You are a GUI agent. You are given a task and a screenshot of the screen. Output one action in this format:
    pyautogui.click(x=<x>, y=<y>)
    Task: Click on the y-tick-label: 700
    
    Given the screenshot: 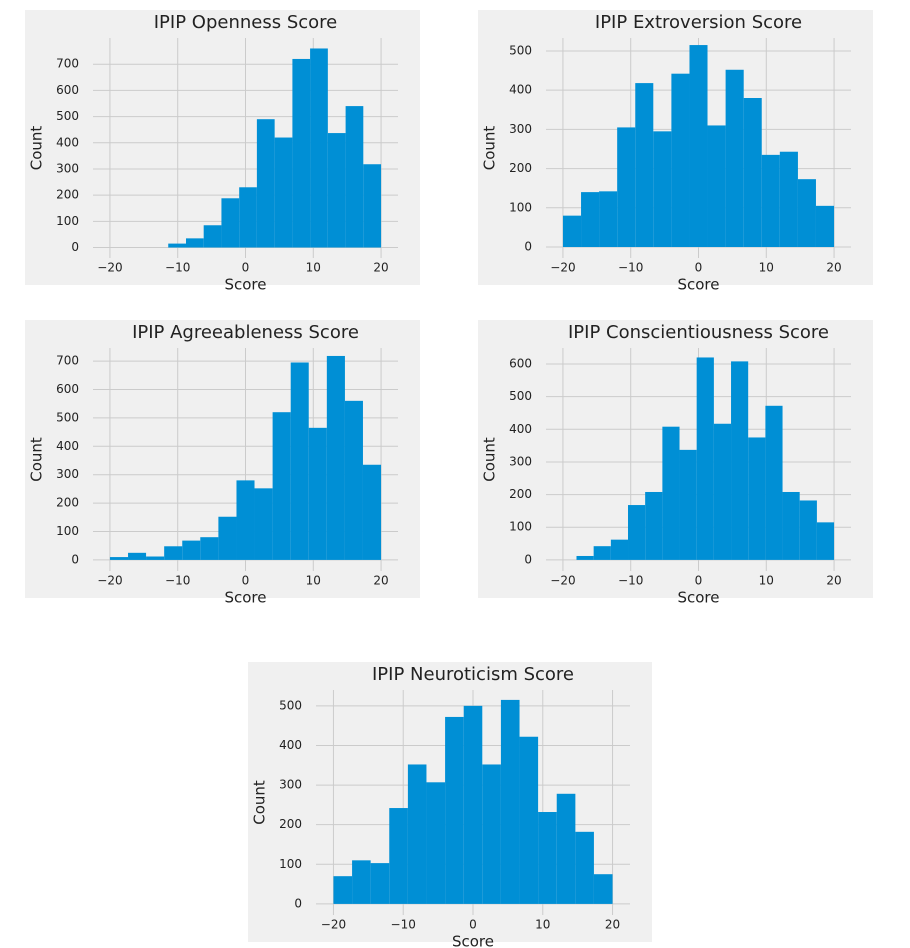 What is the action you would take?
    pyautogui.click(x=67, y=64)
    